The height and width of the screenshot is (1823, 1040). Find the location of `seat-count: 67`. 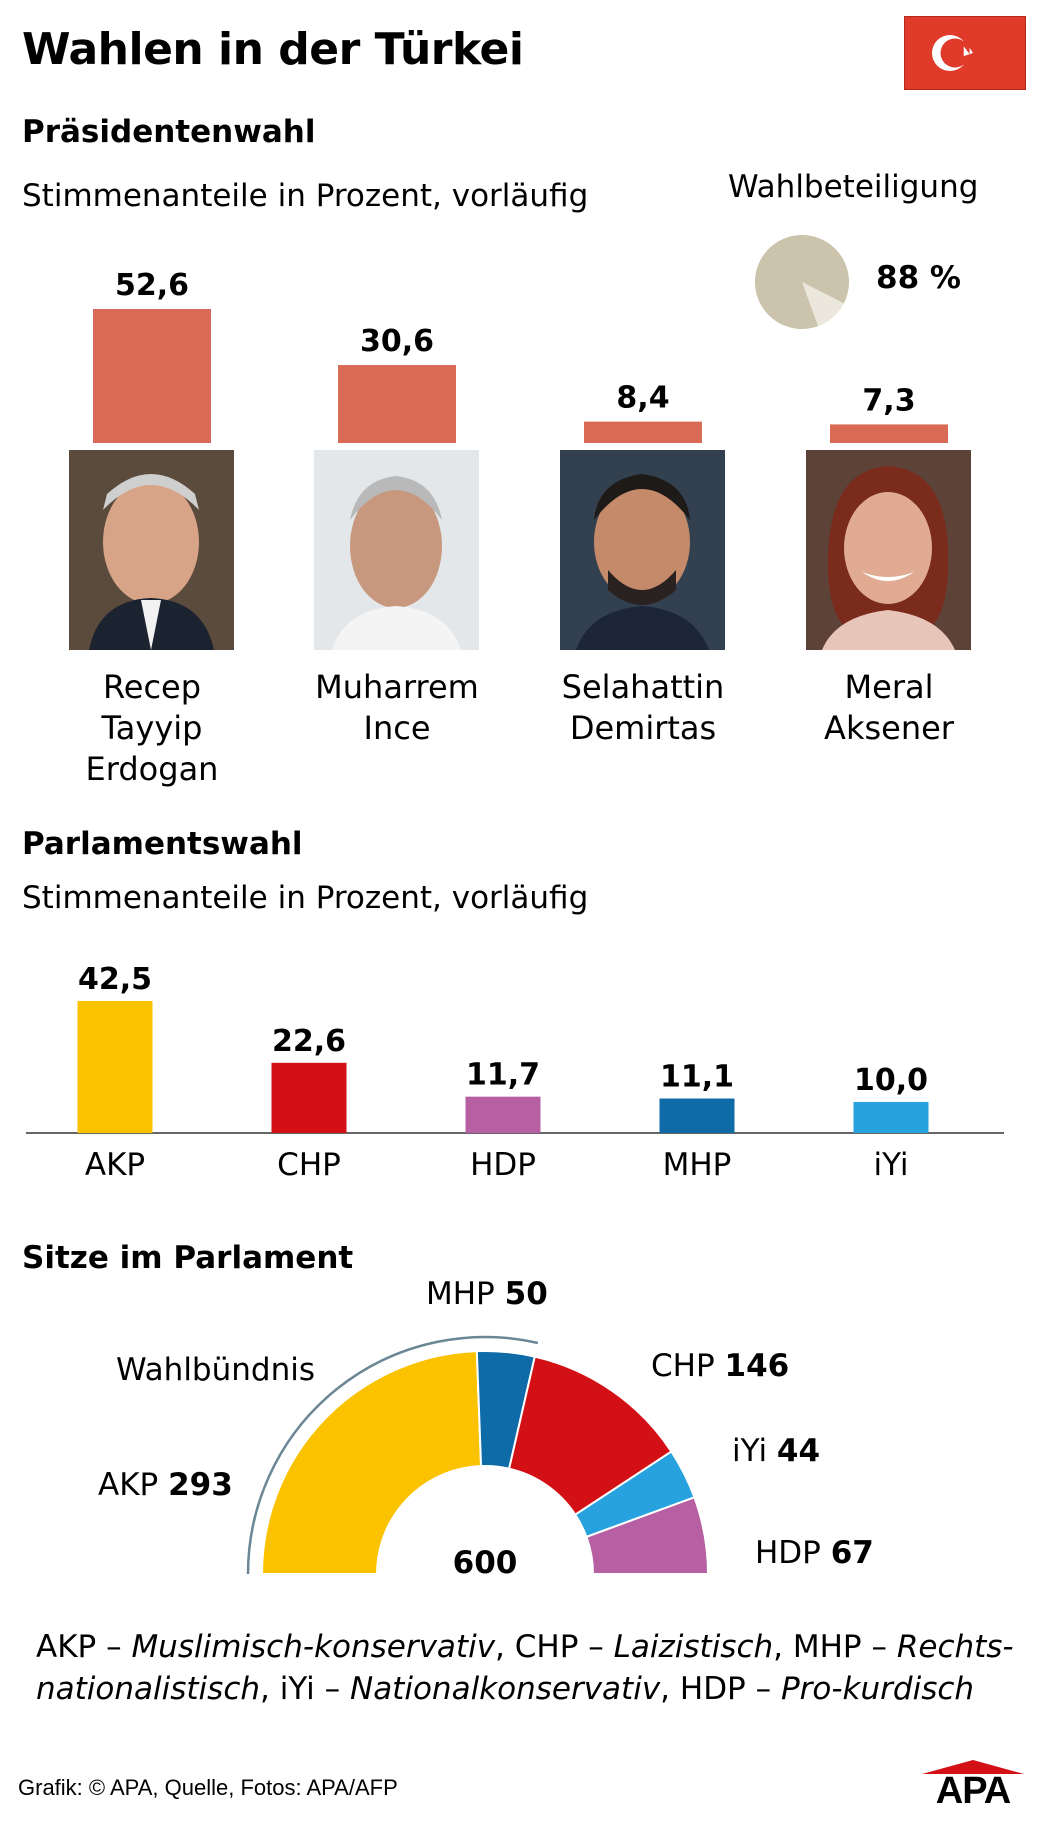

seat-count: 67 is located at coordinates (852, 1553).